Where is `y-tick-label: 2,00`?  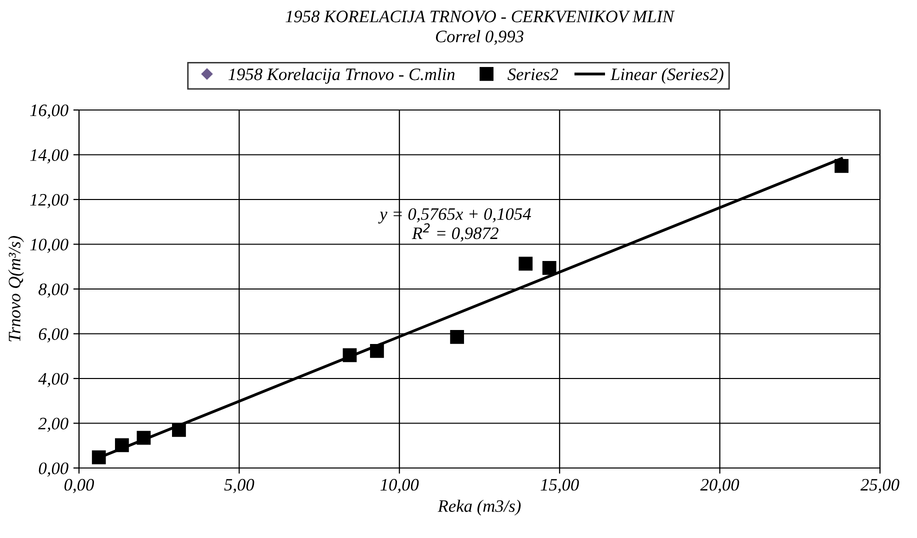
y-tick-label: 2,00 is located at coordinates (53, 425).